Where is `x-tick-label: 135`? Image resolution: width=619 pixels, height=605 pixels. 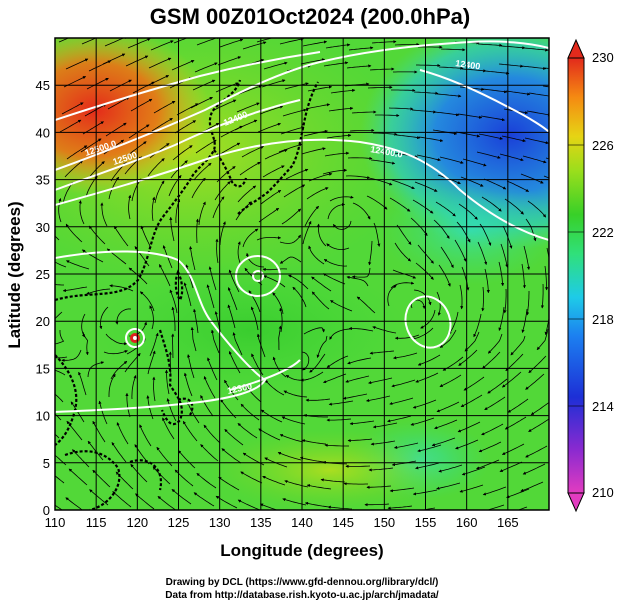 x-tick-label: 135 is located at coordinates (261, 522).